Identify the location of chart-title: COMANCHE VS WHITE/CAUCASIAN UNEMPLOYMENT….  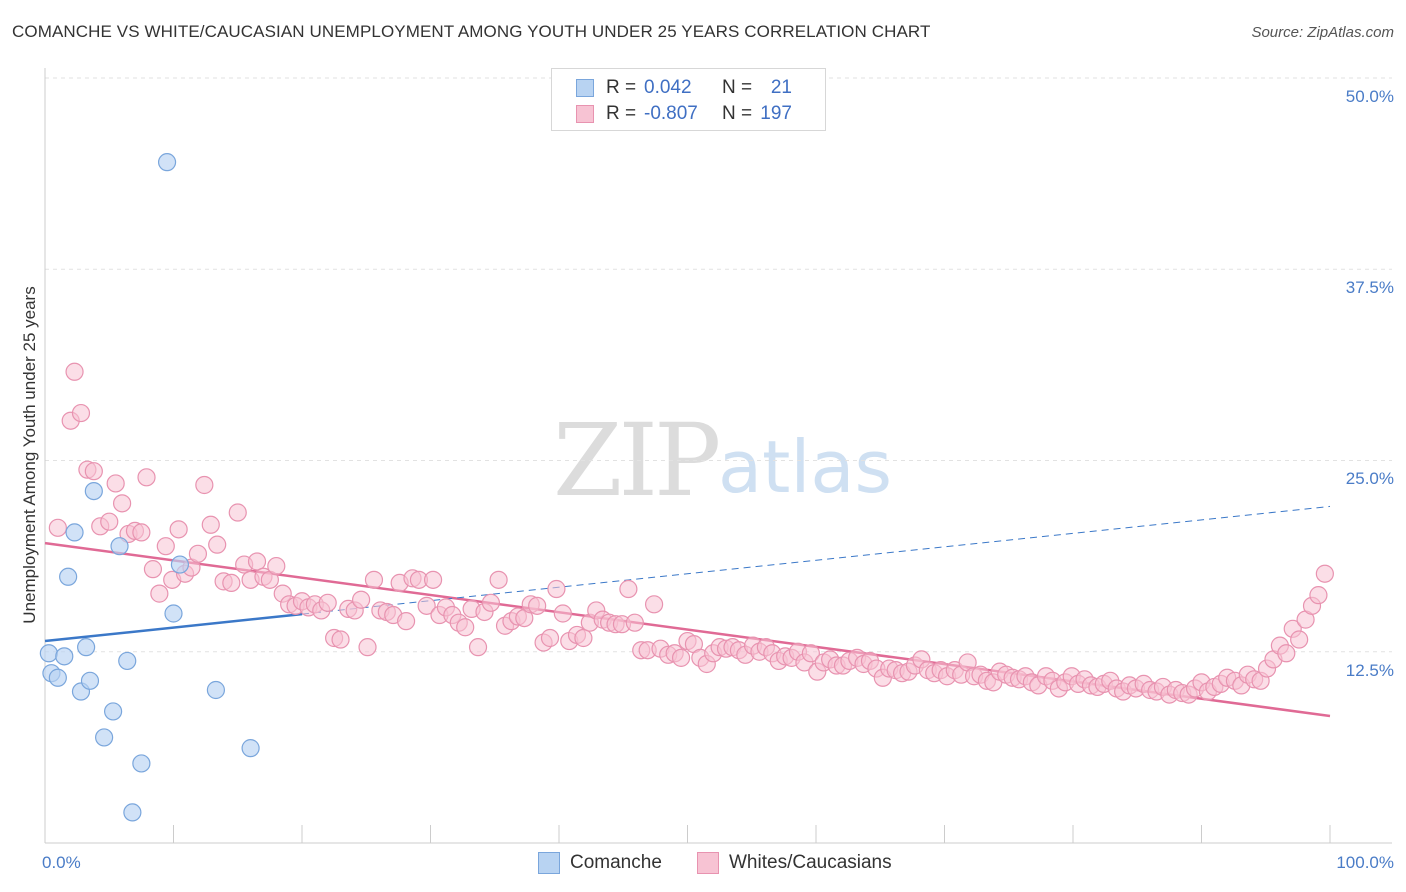
(471, 31).